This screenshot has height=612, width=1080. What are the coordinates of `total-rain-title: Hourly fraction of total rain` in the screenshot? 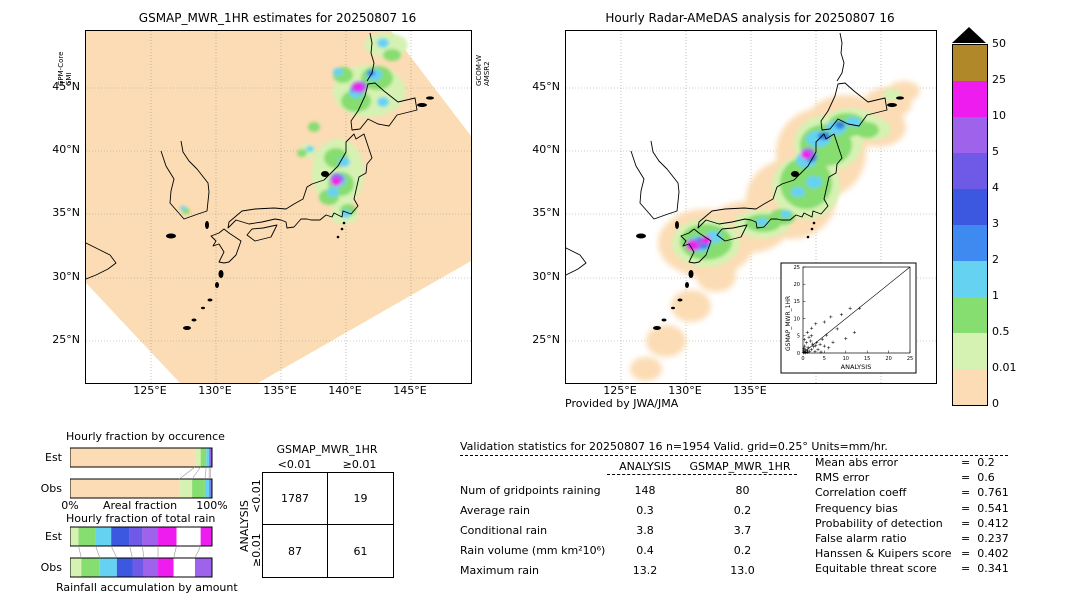 It's located at (141, 518).